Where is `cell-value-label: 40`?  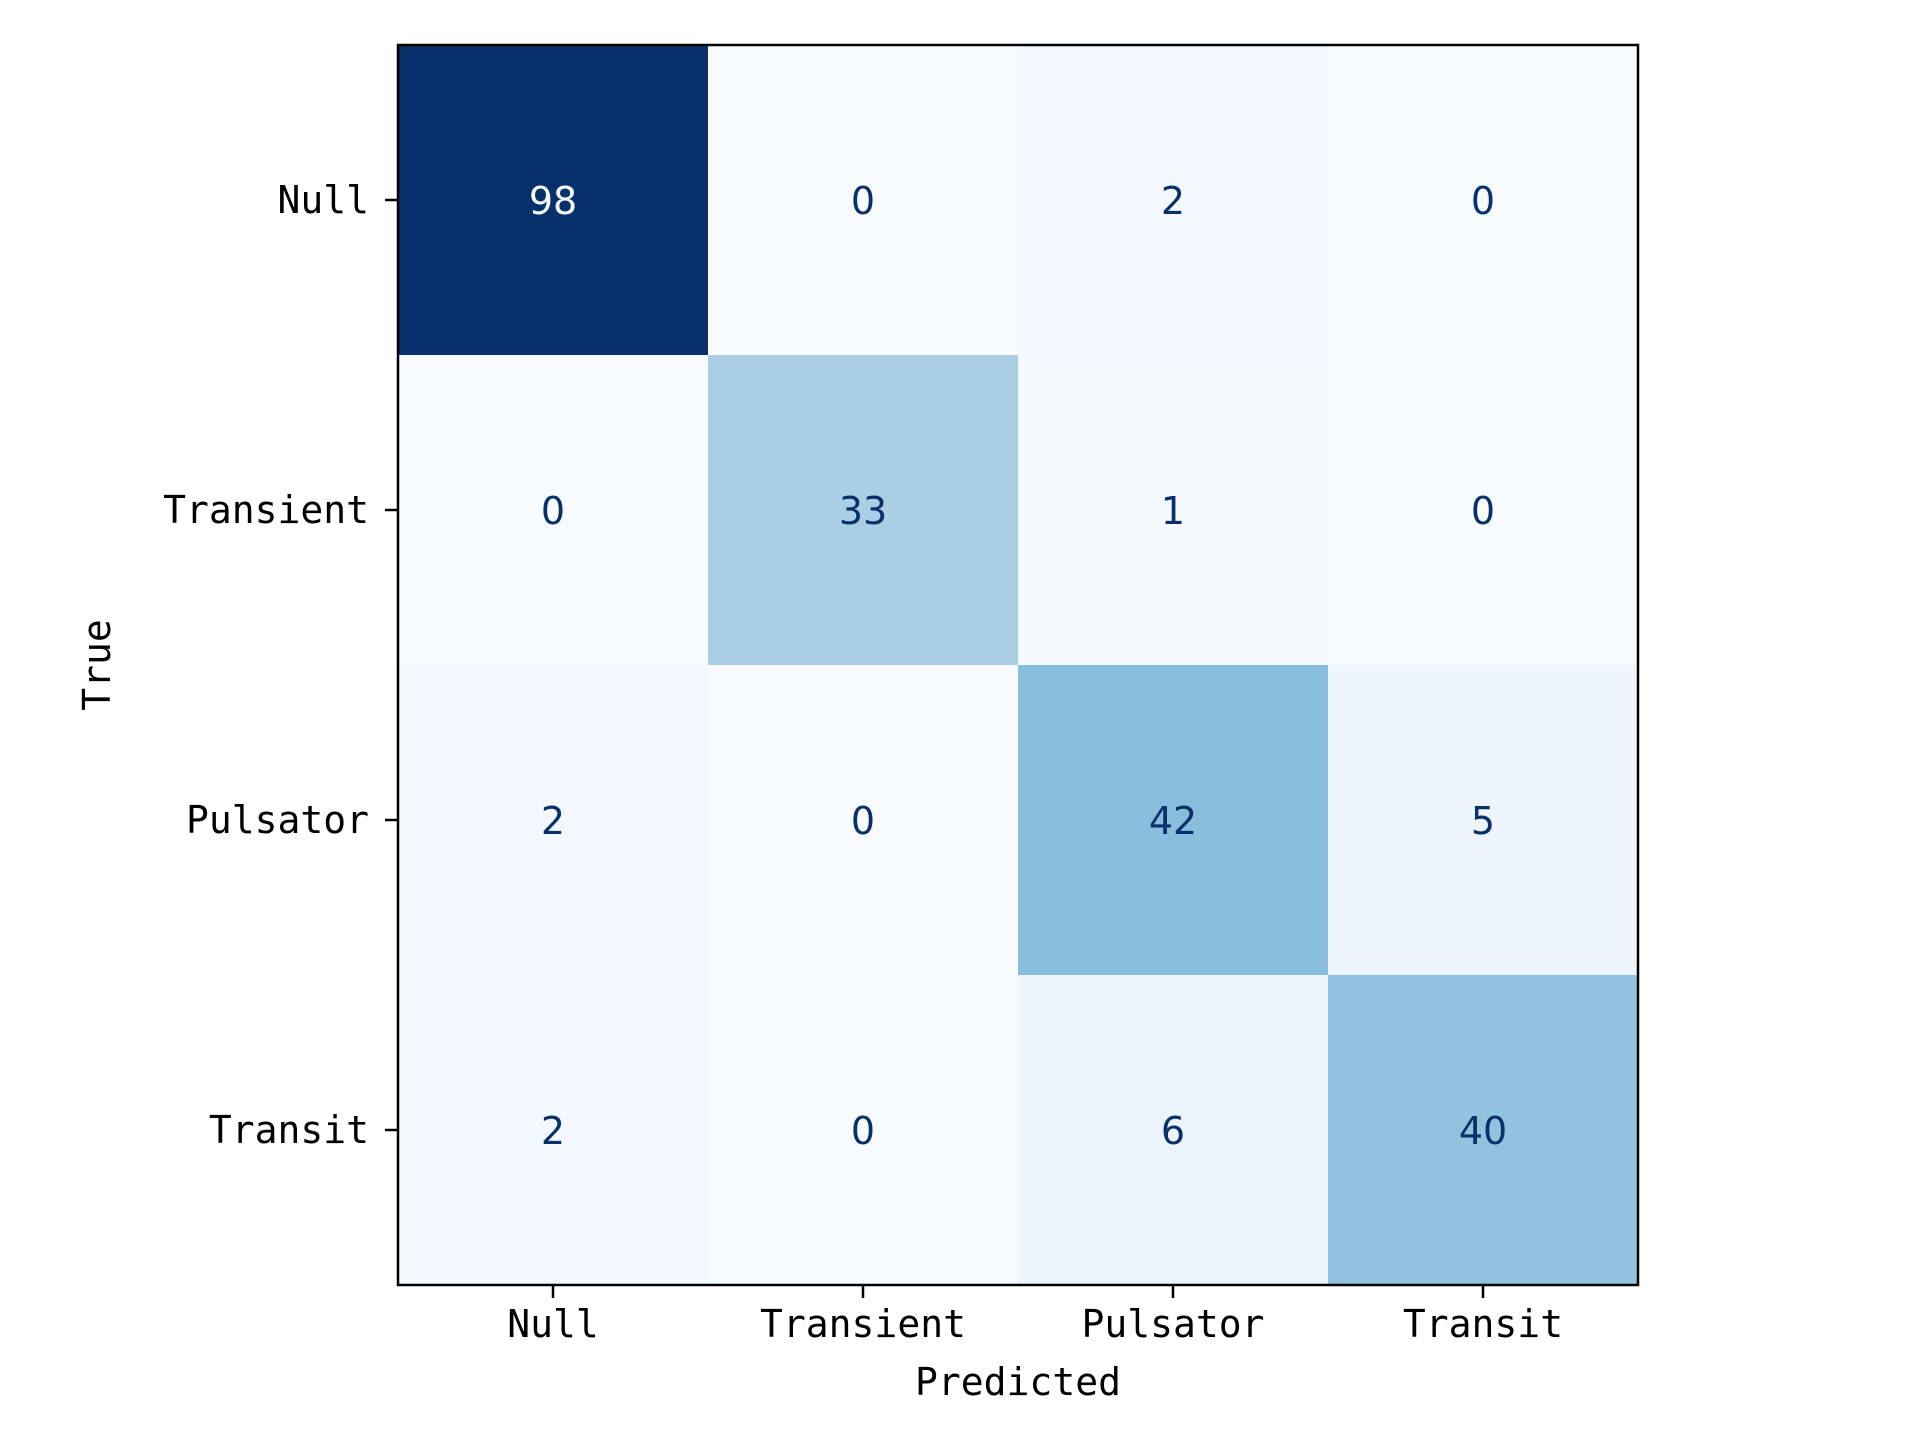 cell-value-label: 40 is located at coordinates (1483, 1131).